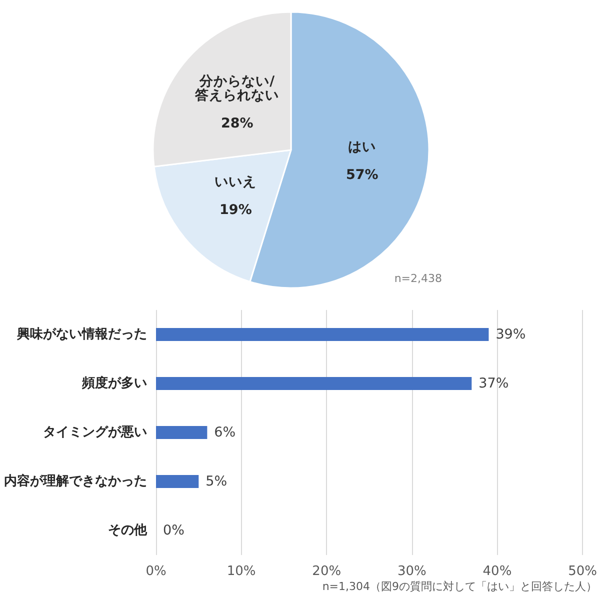 This screenshot has width=600, height=600. Describe the element at coordinates (236, 210) in the screenshot. I see `data-label: 19%` at that location.